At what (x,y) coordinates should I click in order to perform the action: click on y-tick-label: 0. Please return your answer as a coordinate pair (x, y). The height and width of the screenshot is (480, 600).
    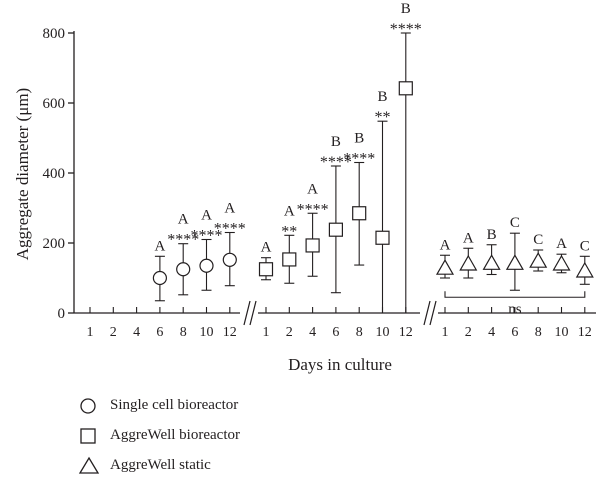
    Looking at the image, I should click on (62, 314).